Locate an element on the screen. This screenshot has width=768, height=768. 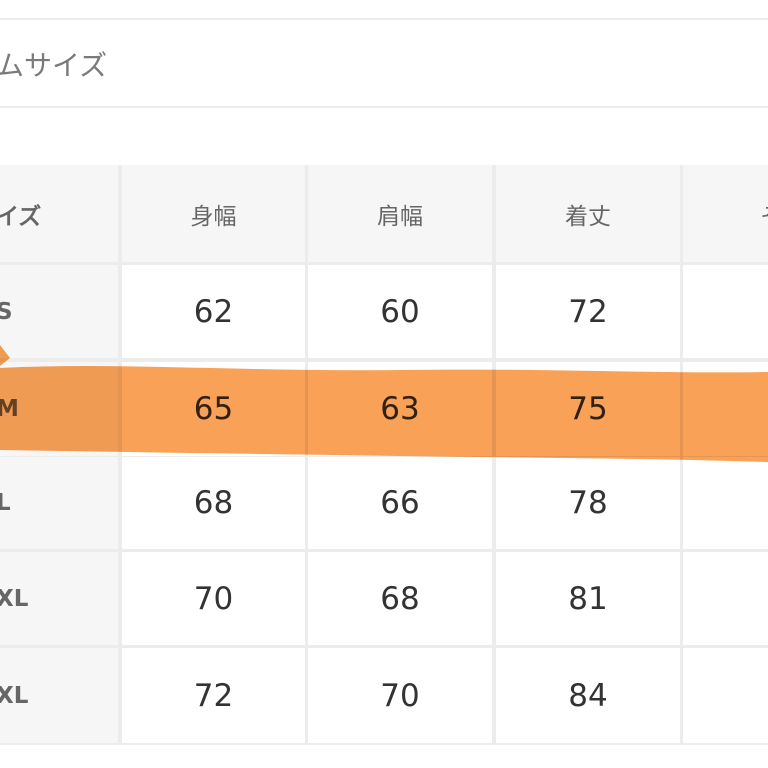
table-cell: 84 is located at coordinates (588, 695).